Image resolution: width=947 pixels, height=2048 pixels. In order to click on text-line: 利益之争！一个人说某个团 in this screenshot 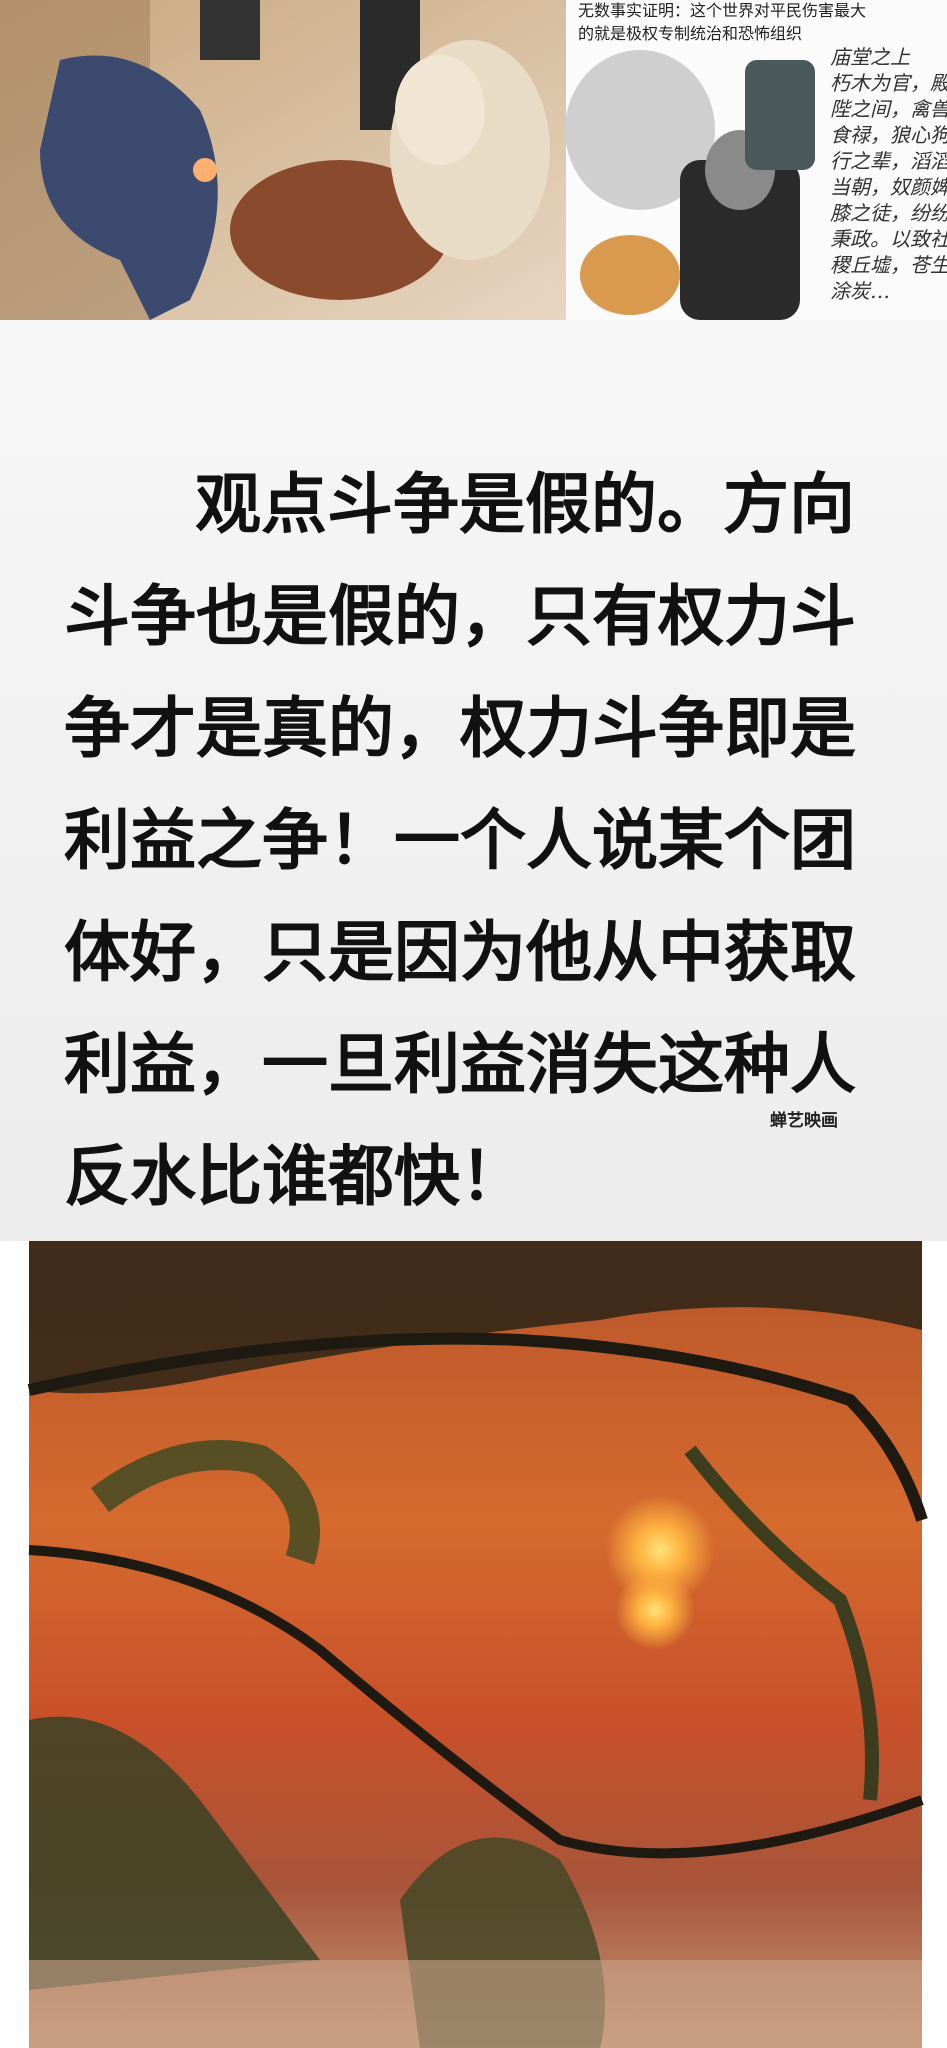, I will do `click(460, 840)`.